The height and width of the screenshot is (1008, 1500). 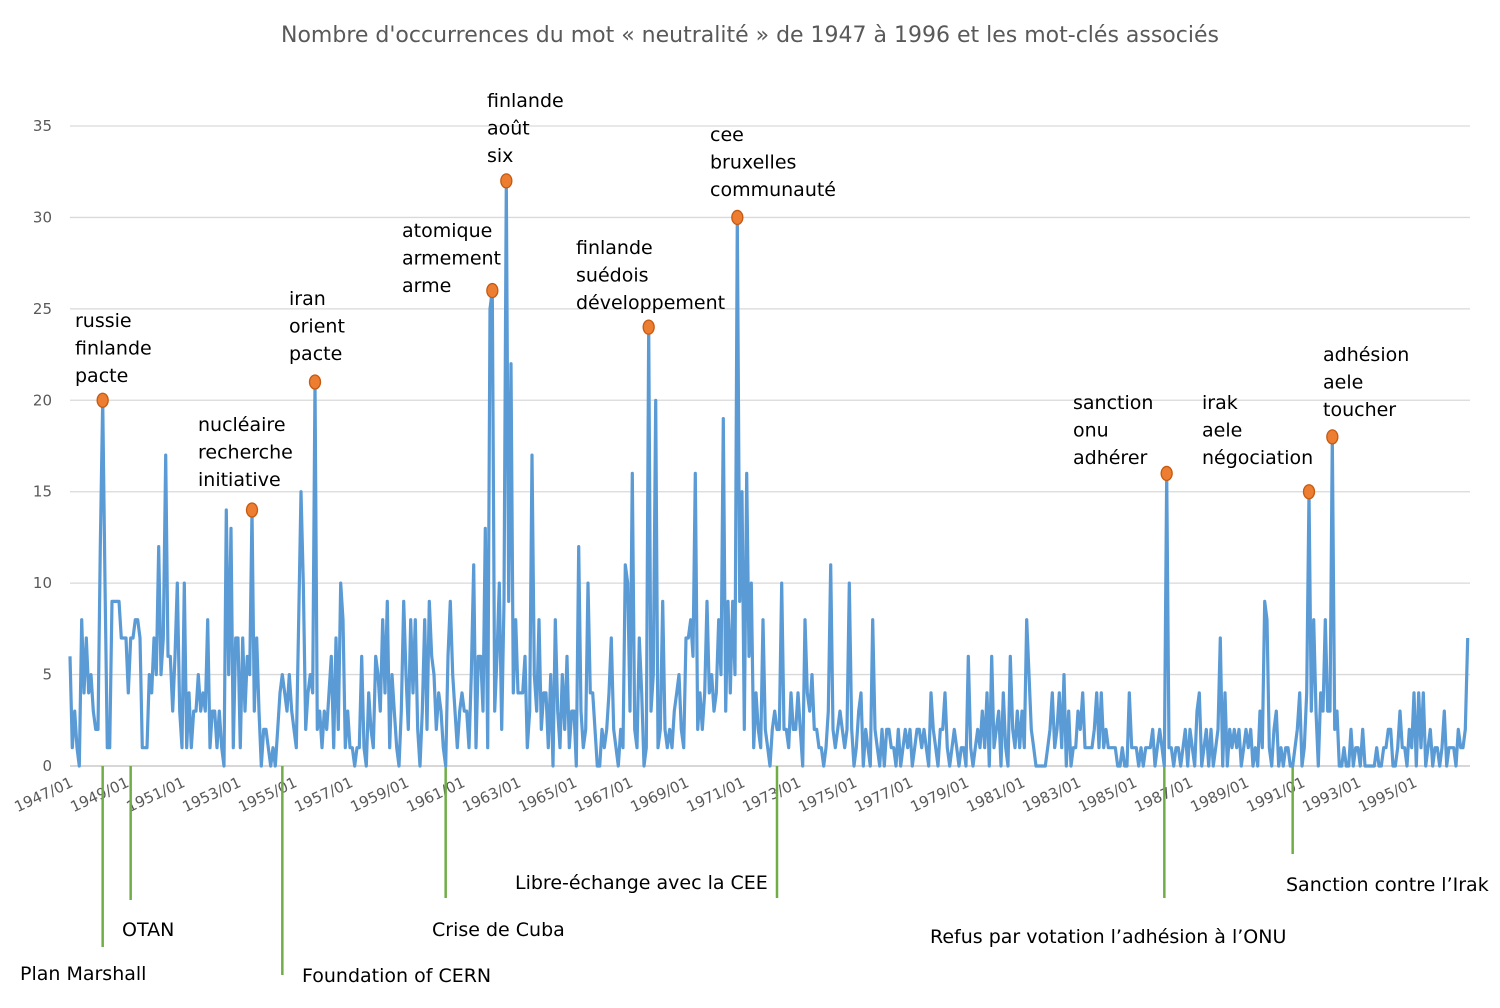 What do you see at coordinates (42, 492) in the screenshot?
I see `y-tick-label: 15` at bounding box center [42, 492].